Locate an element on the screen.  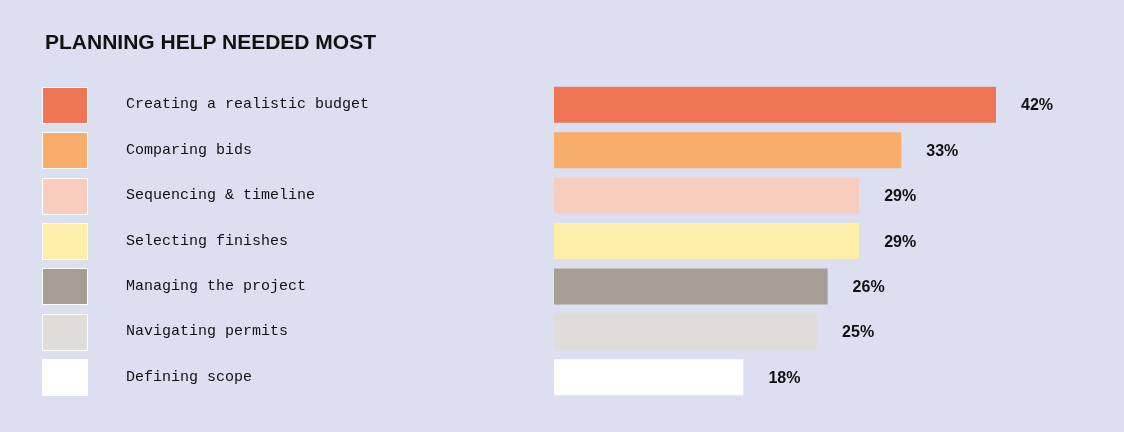
y-tick-label: Creating a realistic budget is located at coordinates (248, 105).